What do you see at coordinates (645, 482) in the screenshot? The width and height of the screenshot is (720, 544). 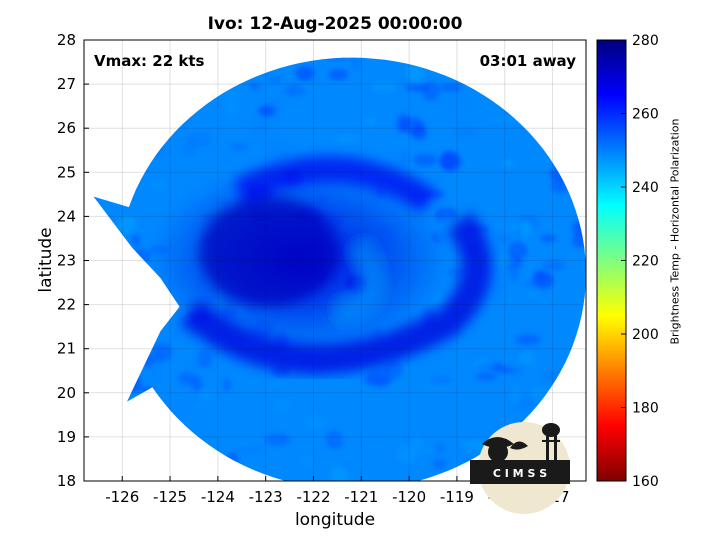 I see `colorbar-tick-label: 160` at bounding box center [645, 482].